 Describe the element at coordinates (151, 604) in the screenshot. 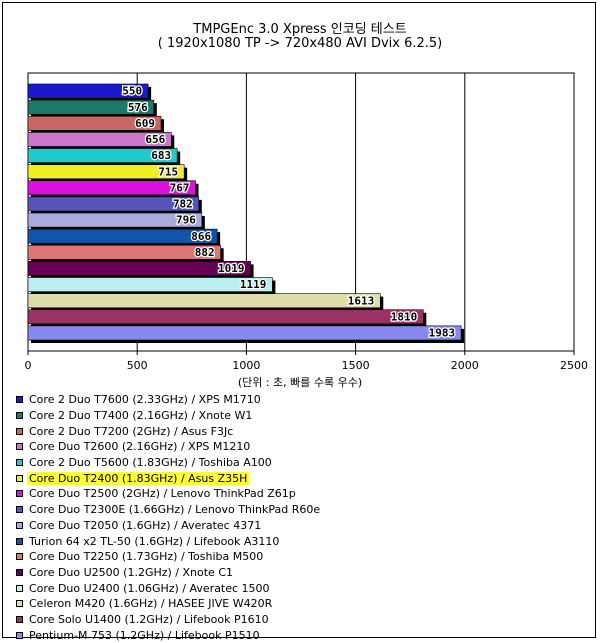

I see `legend-label: Celeron M420 (1.6GHz) / HASEE JIVE W420R` at that location.